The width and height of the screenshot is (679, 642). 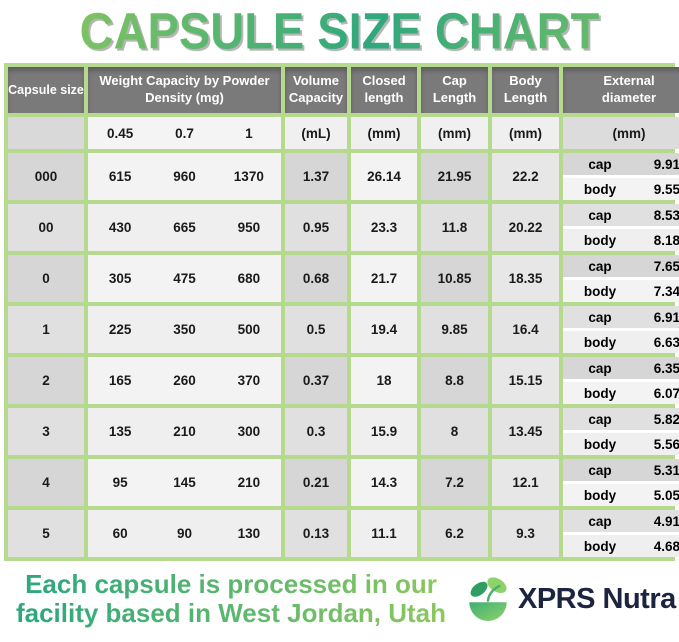 I want to click on external-cap-band: cap 8.53, so click(x=621, y=215).